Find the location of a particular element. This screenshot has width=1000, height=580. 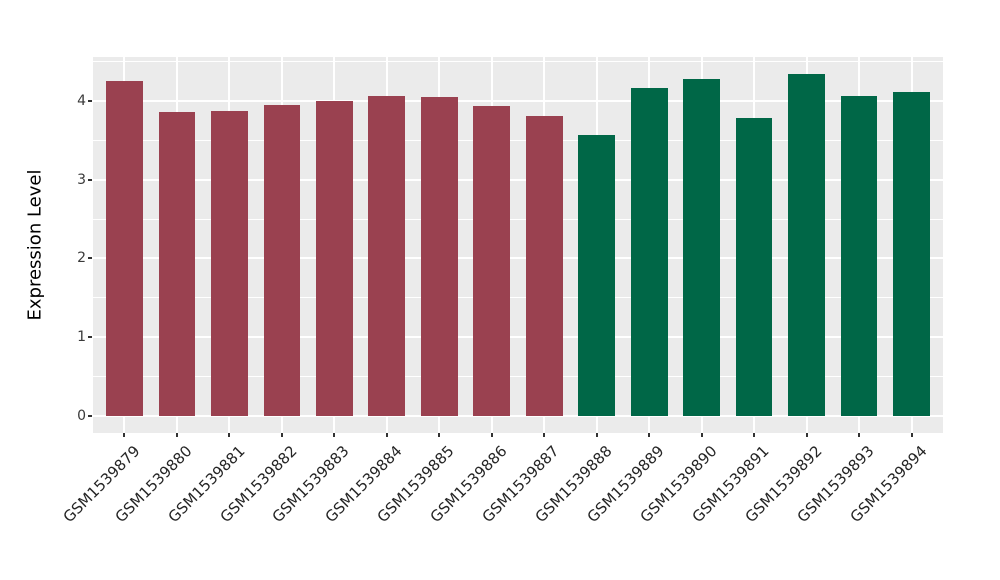

bar-GSM1539886 is located at coordinates (492, 260).